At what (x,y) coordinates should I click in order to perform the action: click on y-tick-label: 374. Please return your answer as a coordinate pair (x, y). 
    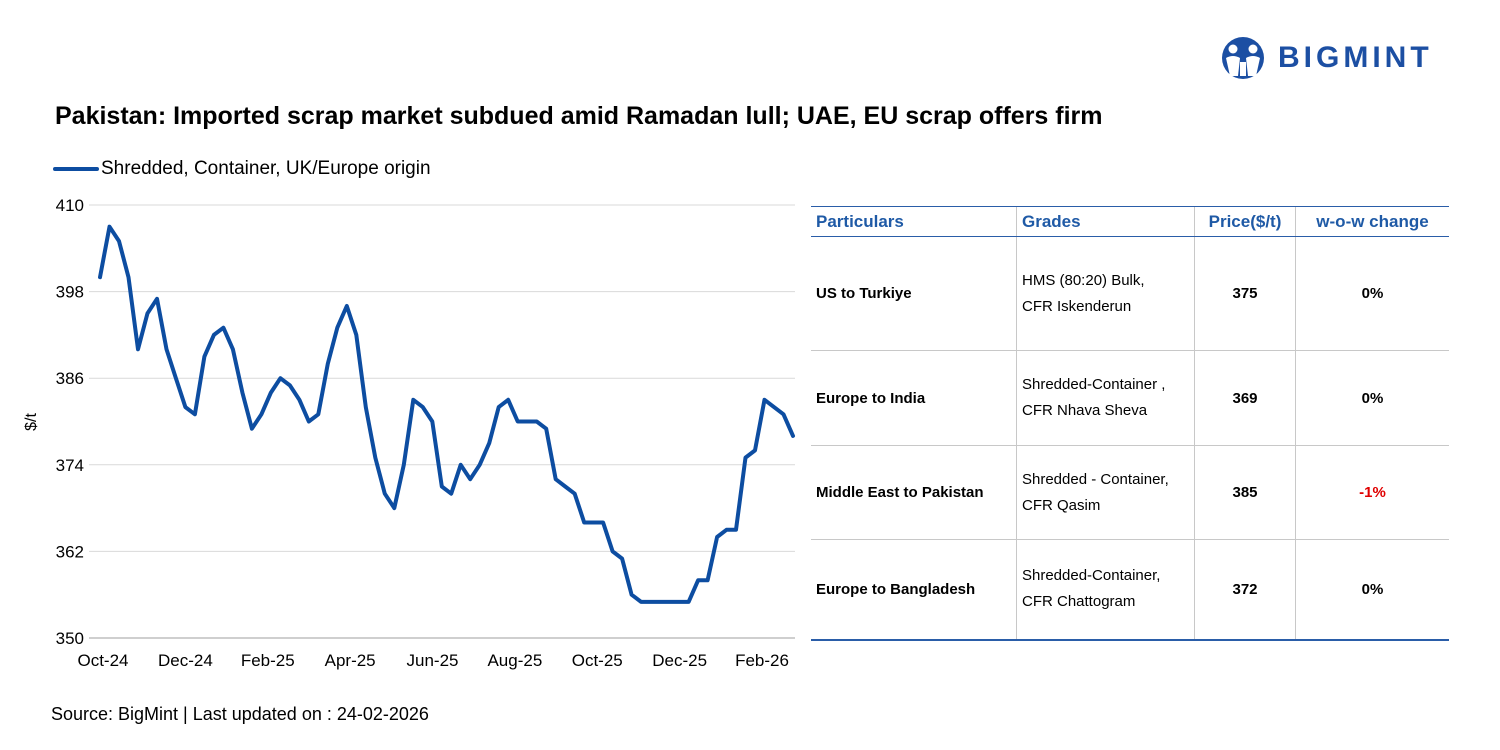
    Looking at the image, I should click on (70, 465).